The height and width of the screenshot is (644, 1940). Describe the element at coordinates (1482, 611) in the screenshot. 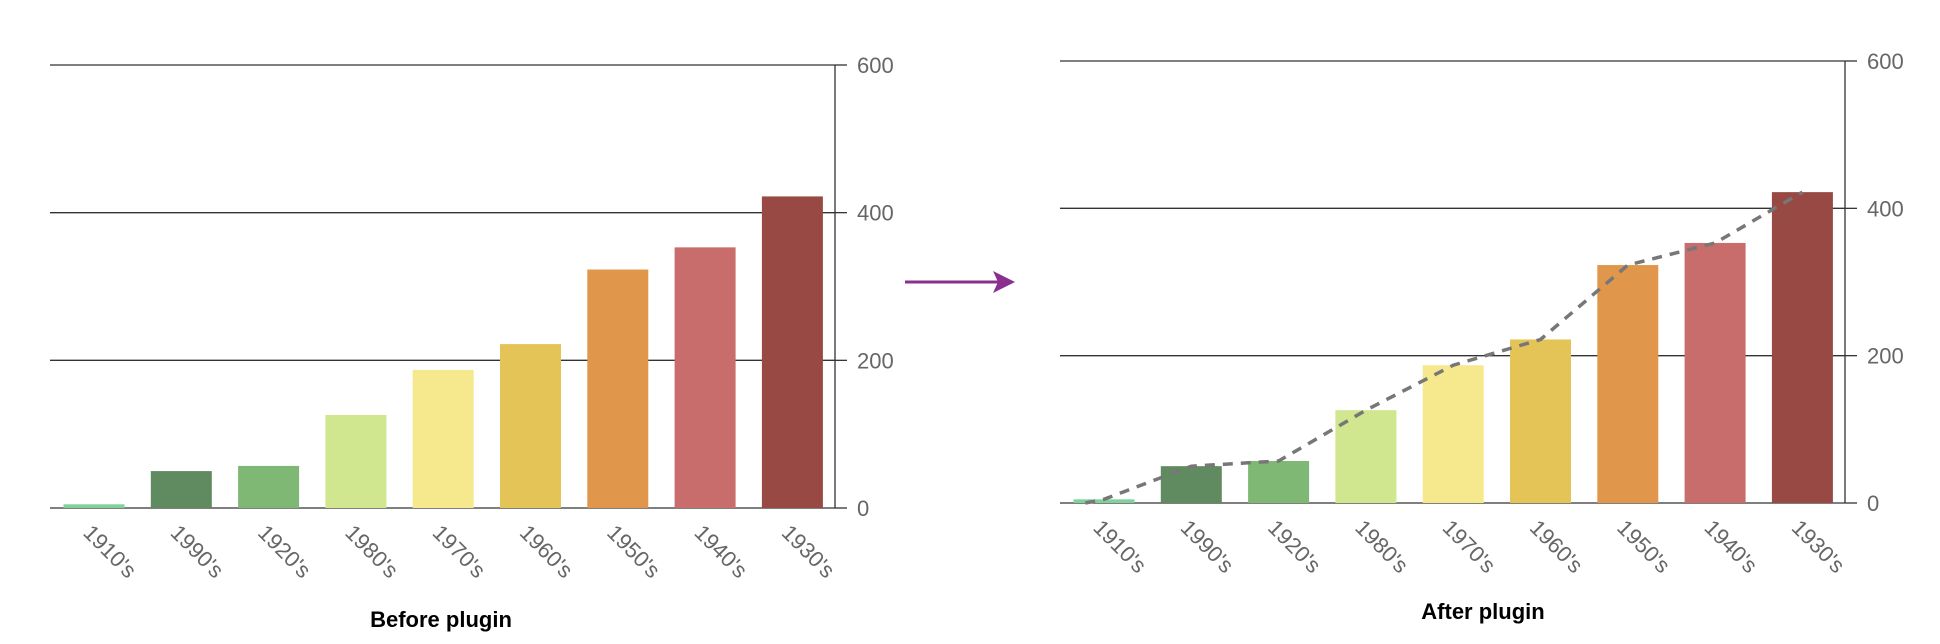

I see `chart-title-after: After plugin` at that location.